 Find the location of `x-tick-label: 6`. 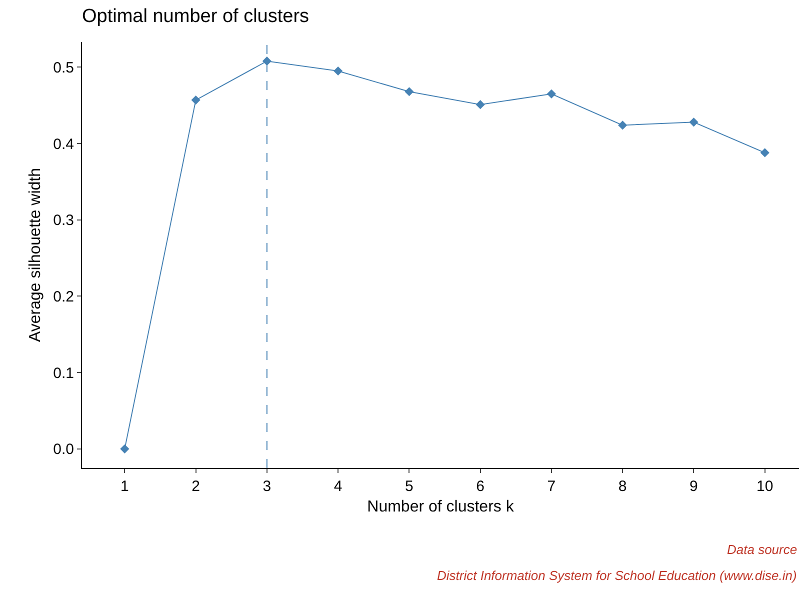

x-tick-label: 6 is located at coordinates (480, 486).